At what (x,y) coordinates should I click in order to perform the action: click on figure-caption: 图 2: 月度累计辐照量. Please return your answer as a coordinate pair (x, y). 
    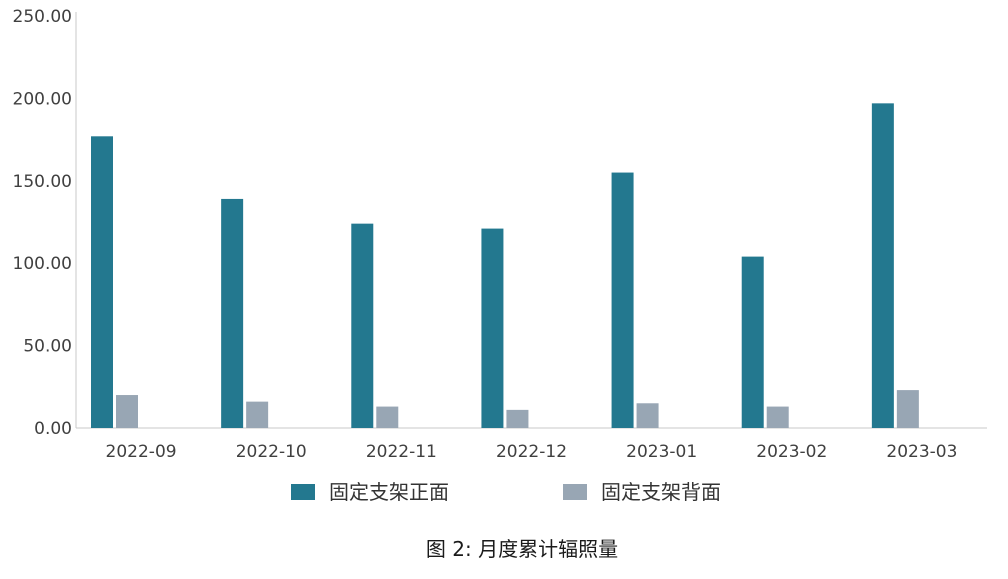
    Looking at the image, I should click on (522, 549).